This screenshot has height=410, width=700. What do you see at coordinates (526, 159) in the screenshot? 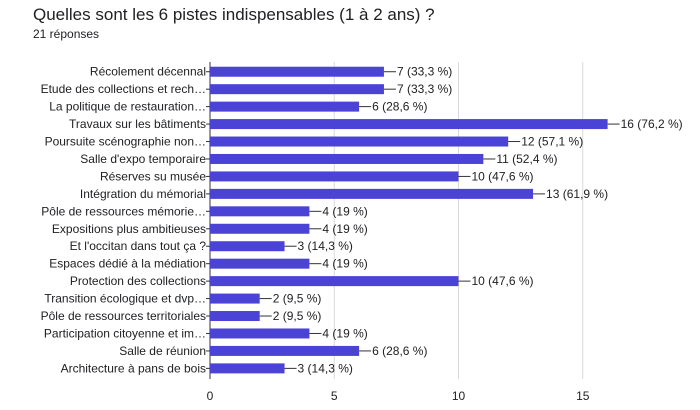
I see `data-label: 11 (52,4 %)` at bounding box center [526, 159].